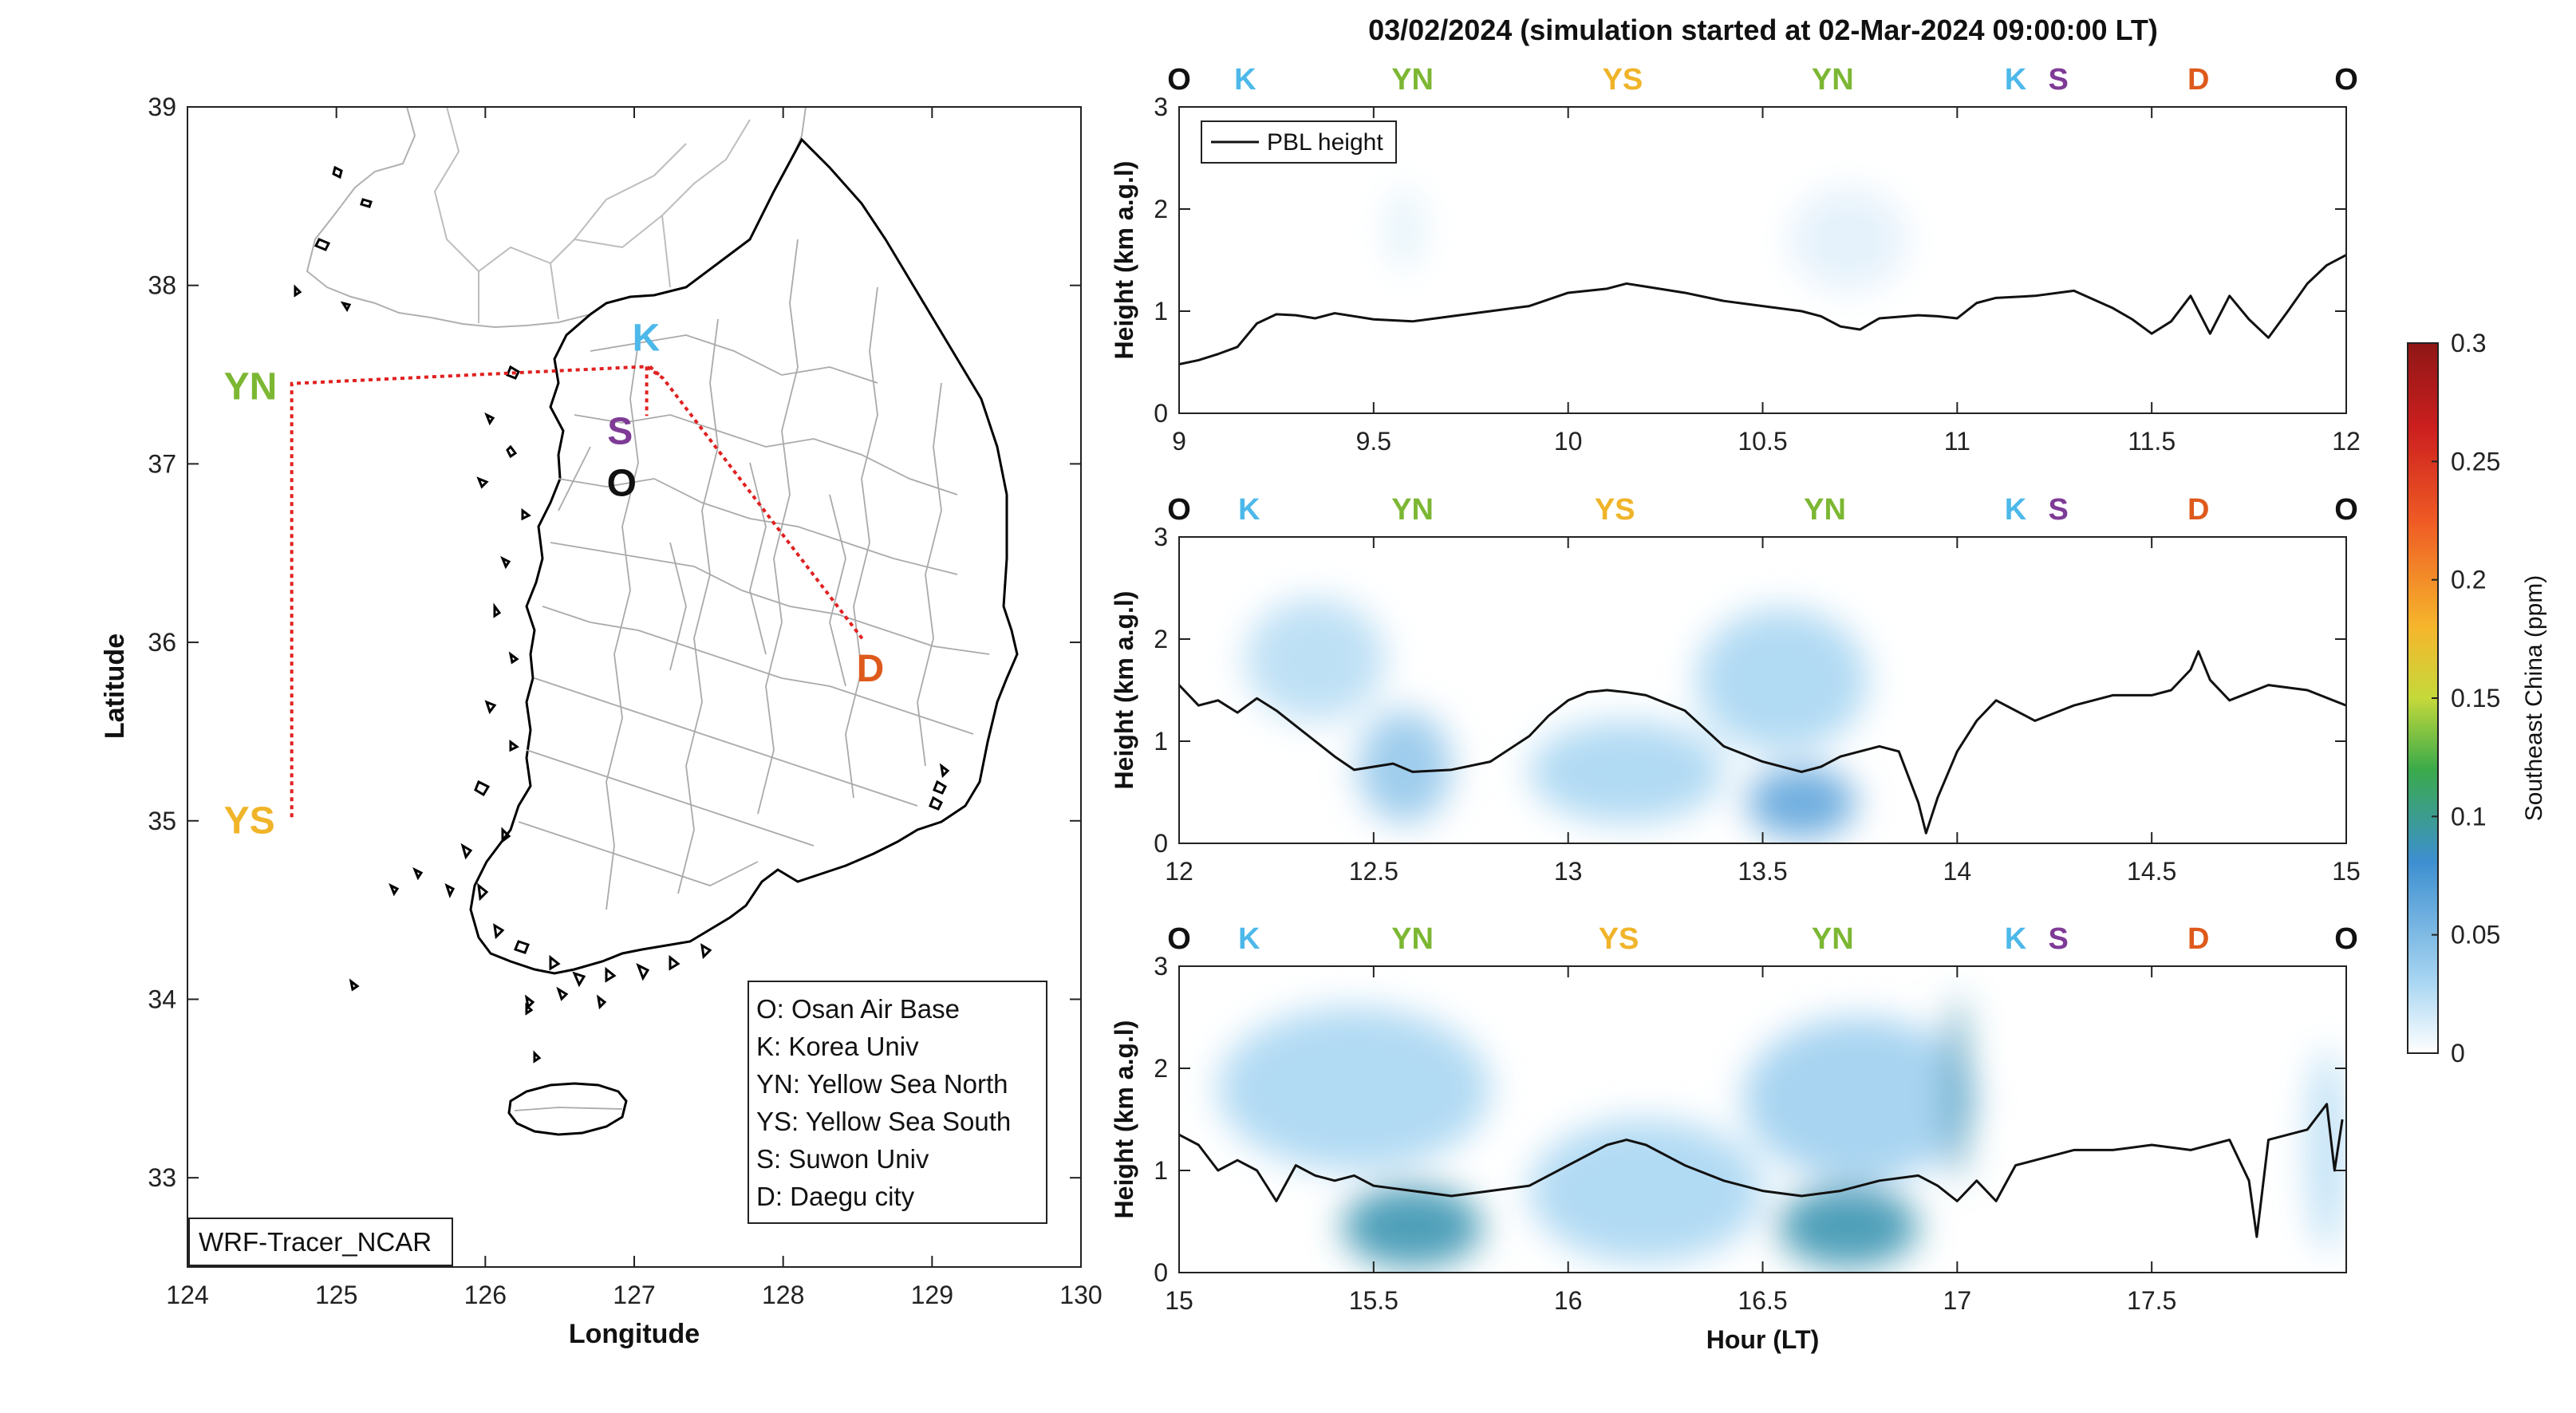 The image size is (2576, 1413). Describe the element at coordinates (2534, 698) in the screenshot. I see `colorbar-label: Southeast China (ppm)` at that location.